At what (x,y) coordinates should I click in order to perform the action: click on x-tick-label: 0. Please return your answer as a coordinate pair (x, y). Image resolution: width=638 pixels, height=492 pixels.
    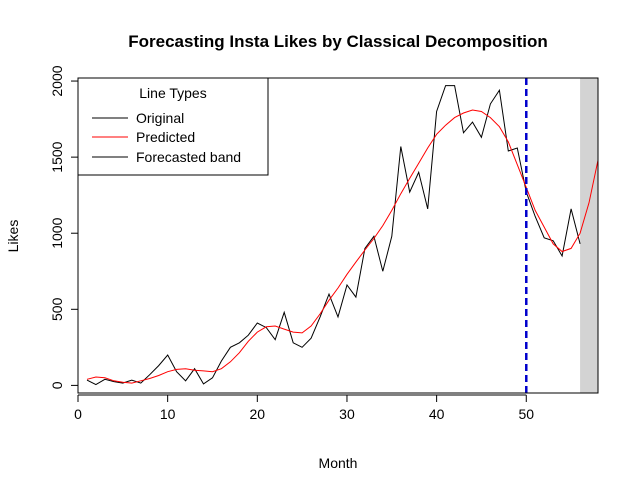
    Looking at the image, I should click on (78, 414).